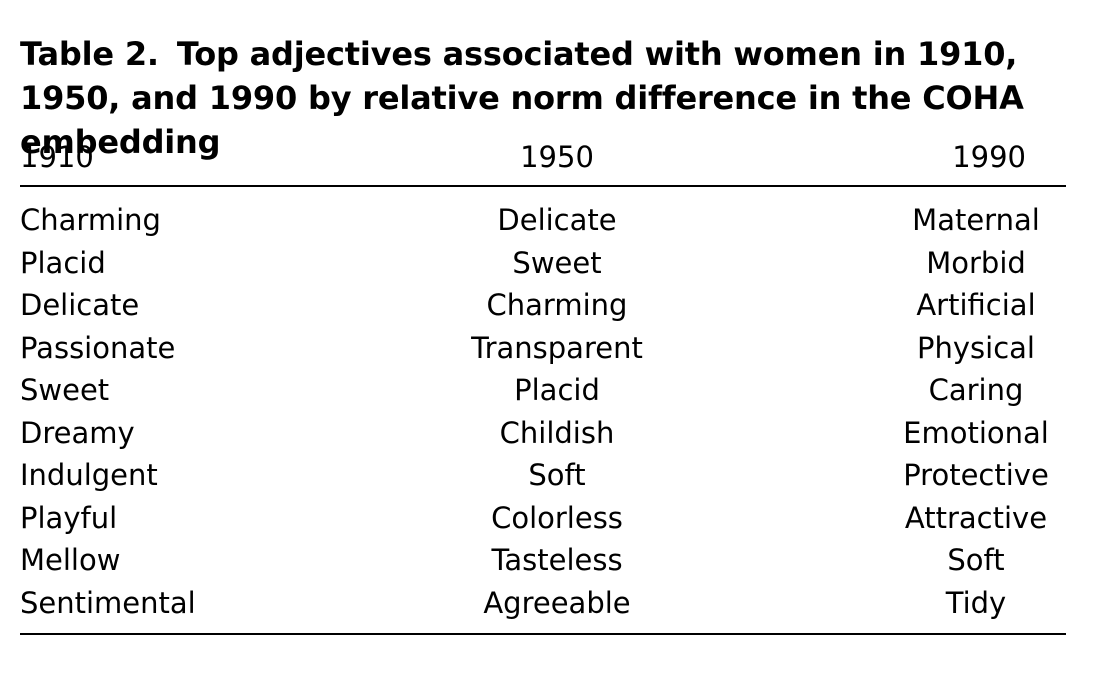 Image resolution: width=1094 pixels, height=696 pixels. Describe the element at coordinates (989, 157) in the screenshot. I see `column-header-1990: 1990` at that location.